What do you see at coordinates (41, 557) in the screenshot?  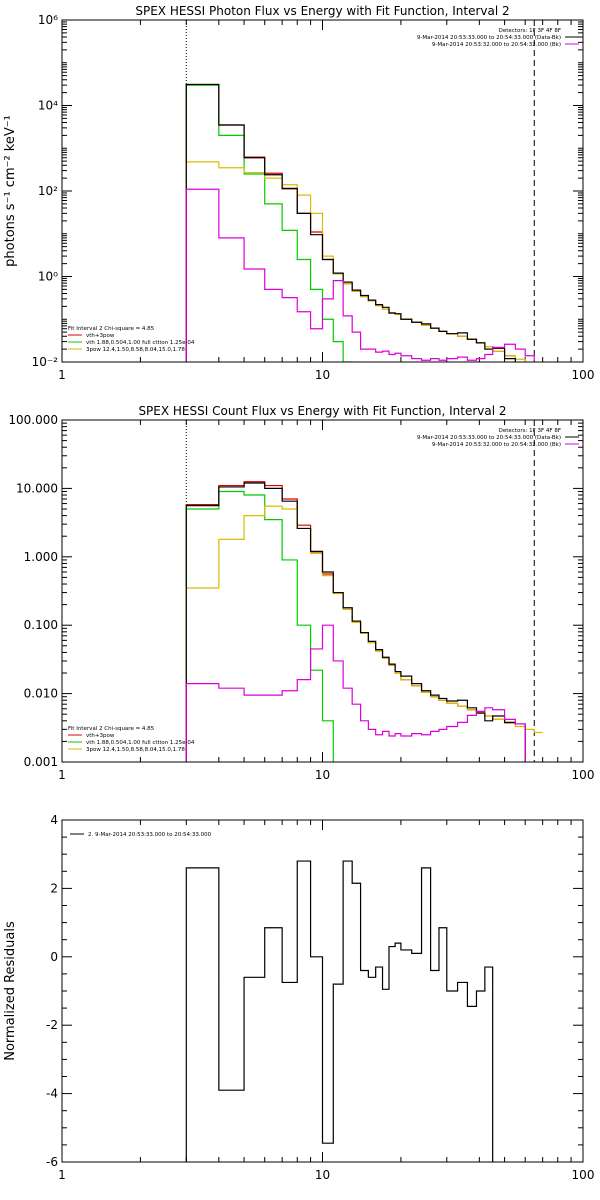 I see `y-tick-label: 1.000` at bounding box center [41, 557].